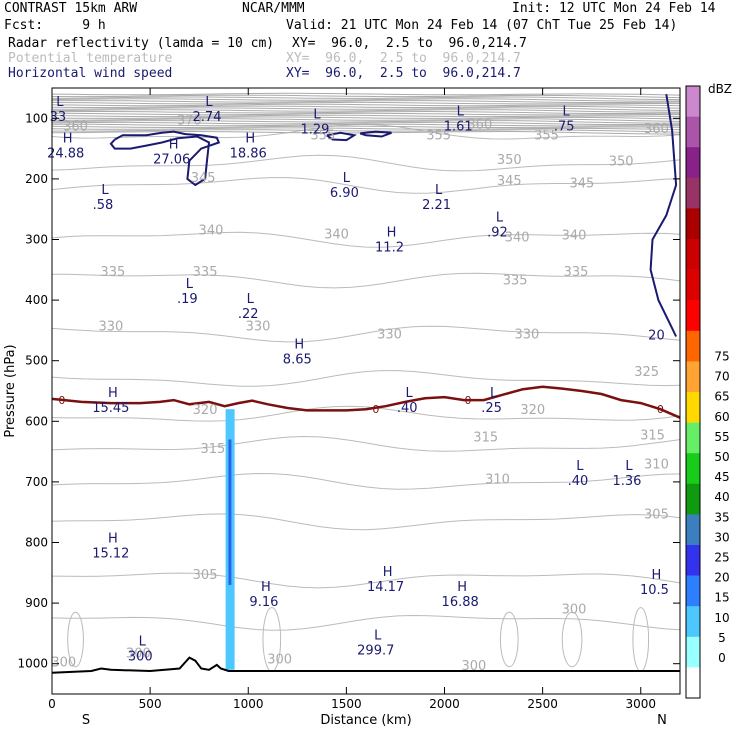 This screenshot has width=740, height=740. Describe the element at coordinates (721, 618) in the screenshot. I see `colorbar-label: 10` at that location.